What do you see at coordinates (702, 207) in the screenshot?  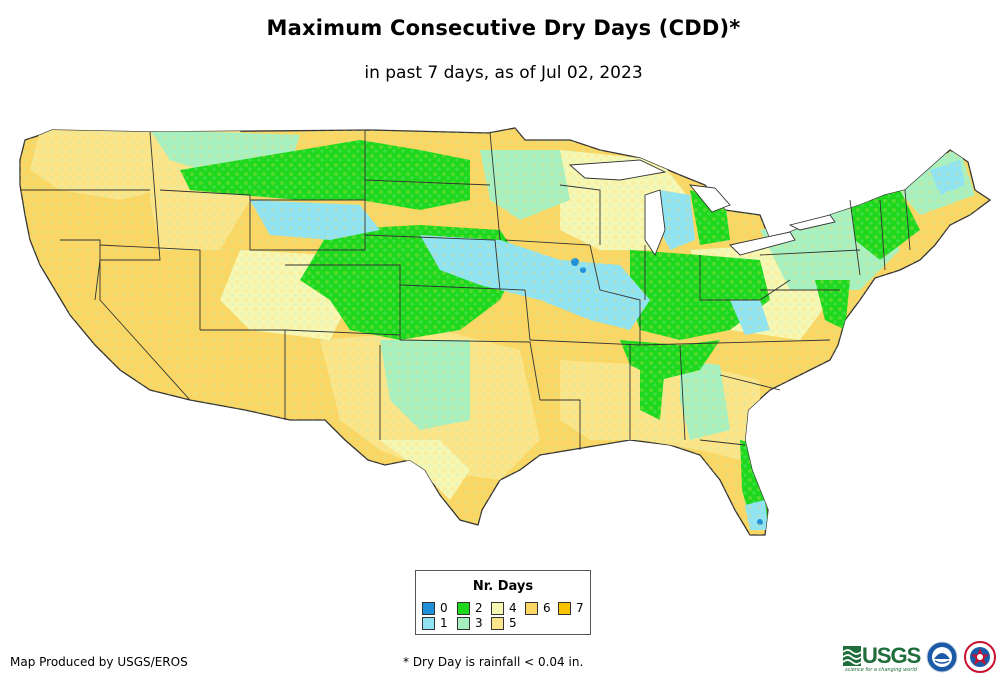 I see `great-lakes` at bounding box center [702, 207].